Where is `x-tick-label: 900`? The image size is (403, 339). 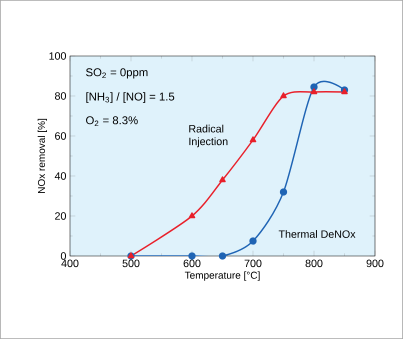 x-tick-label: 900 is located at coordinates (375, 264).